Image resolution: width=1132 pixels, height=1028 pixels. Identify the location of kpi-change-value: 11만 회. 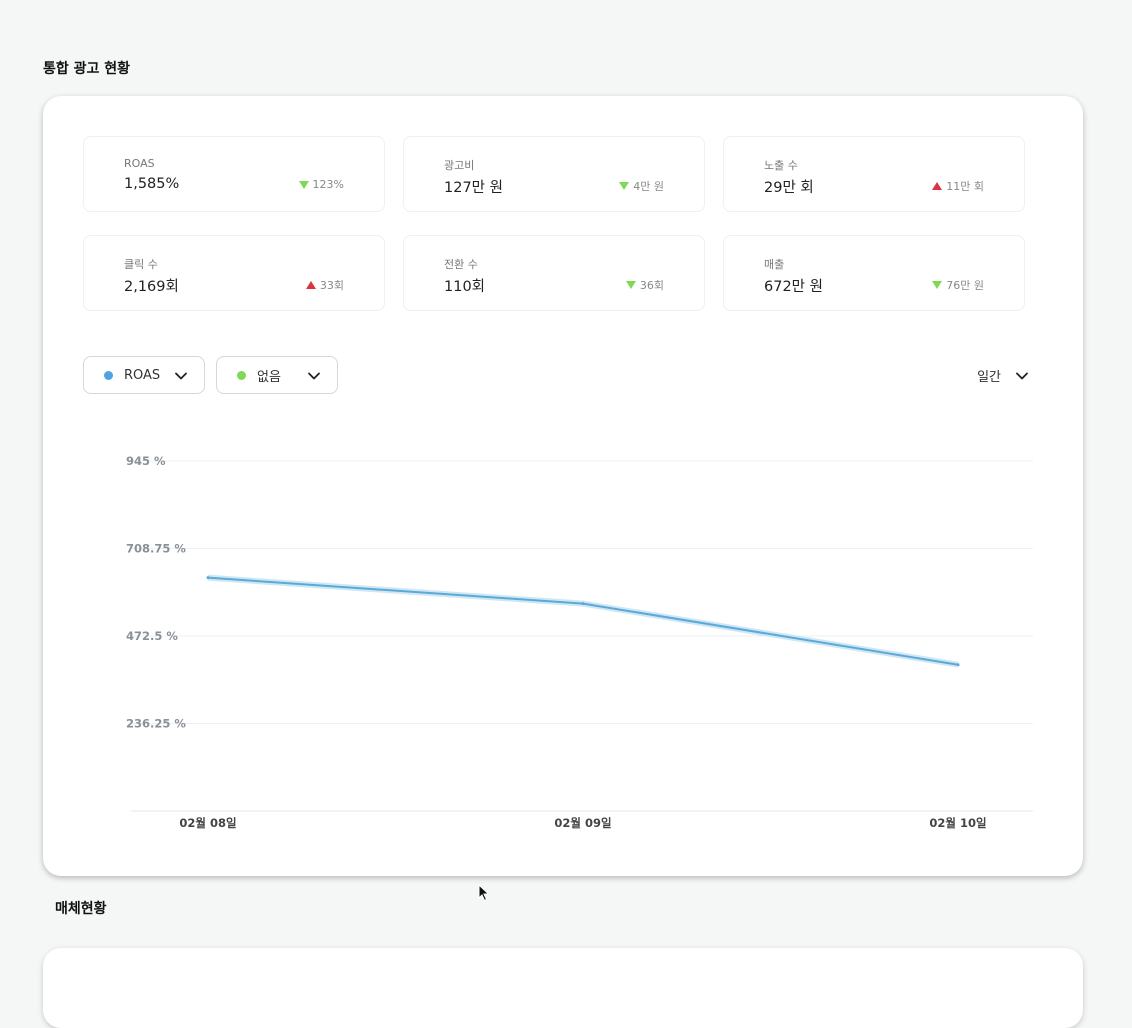
(965, 186).